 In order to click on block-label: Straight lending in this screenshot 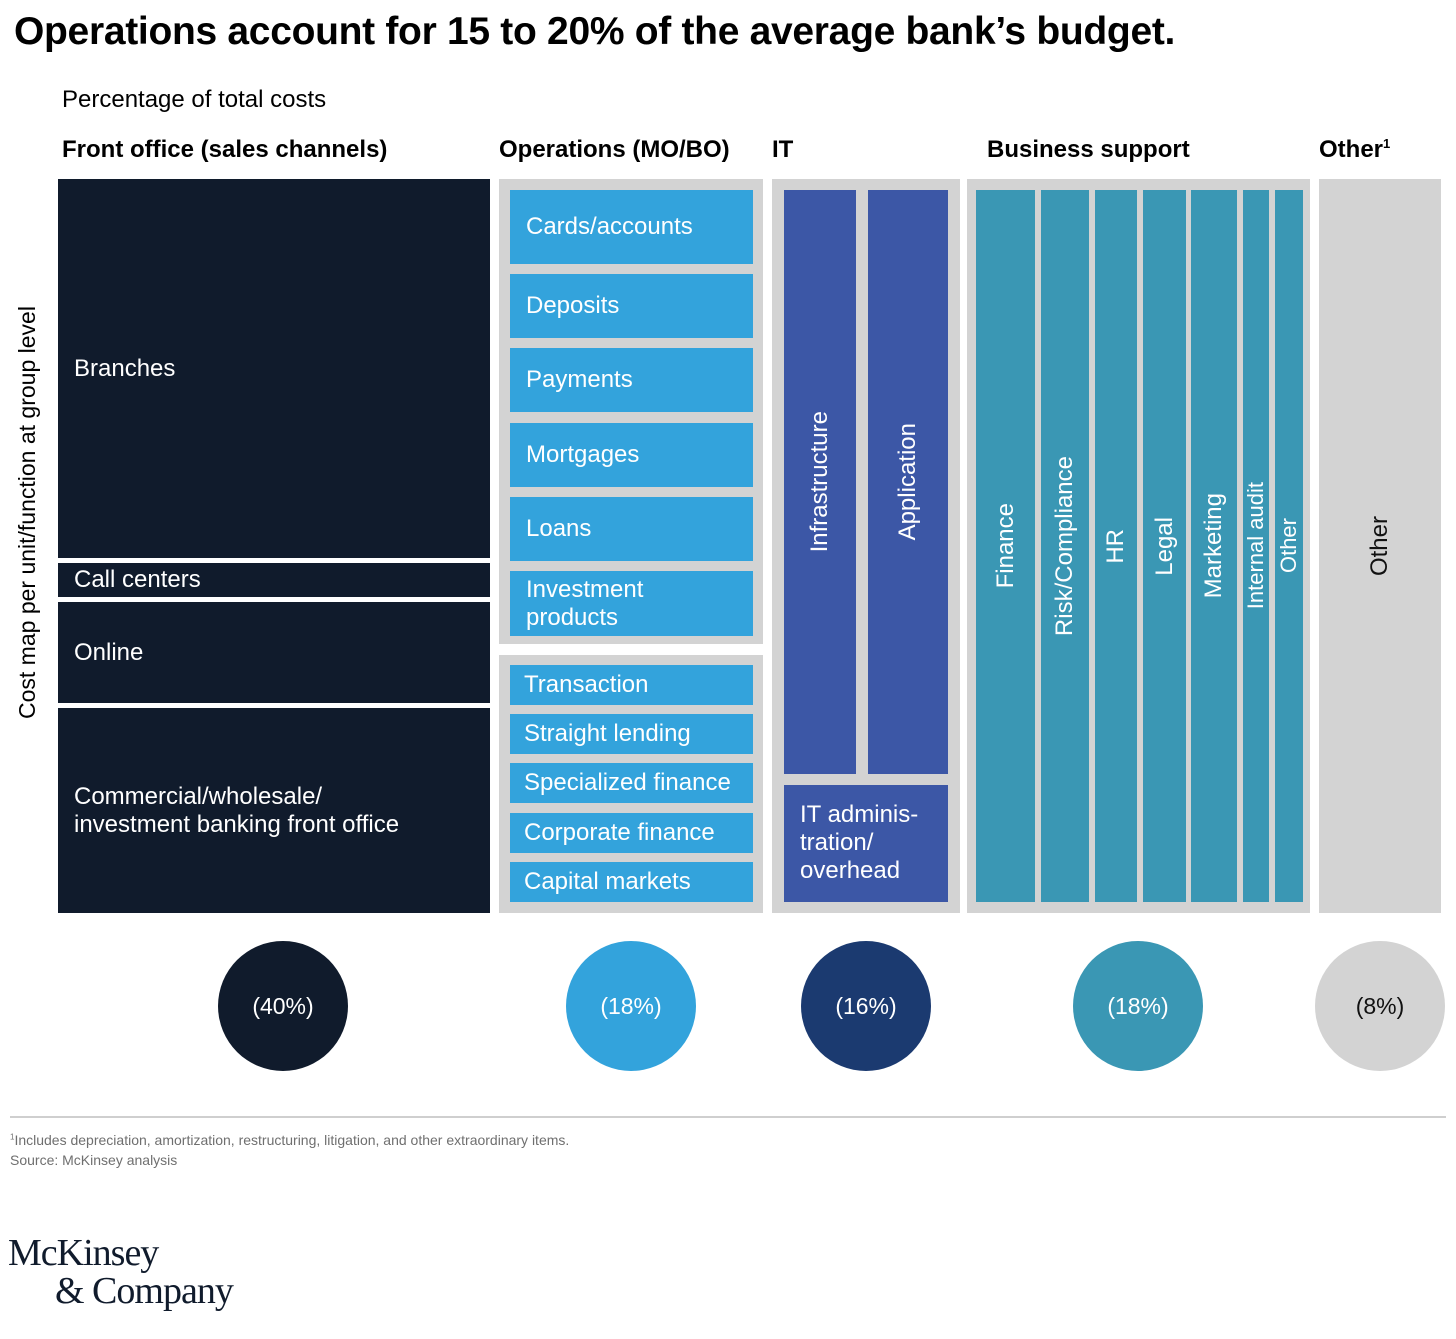, I will do `click(607, 733)`.